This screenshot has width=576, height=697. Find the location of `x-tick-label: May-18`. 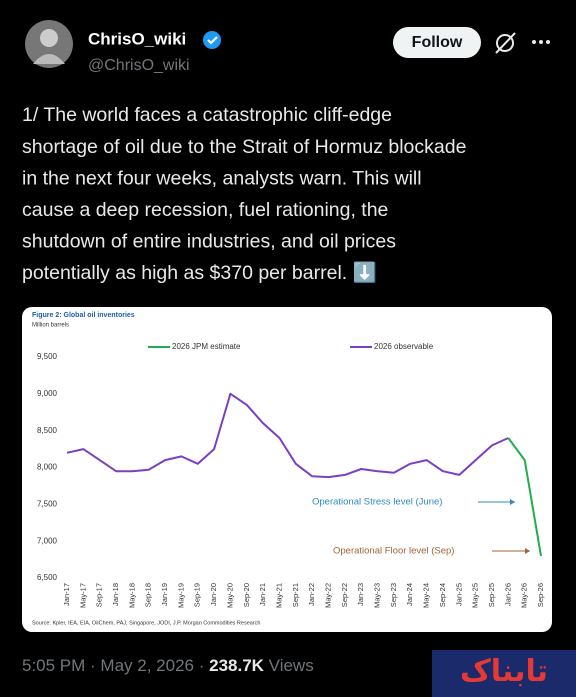

x-tick-label: May-18 is located at coordinates (131, 595).